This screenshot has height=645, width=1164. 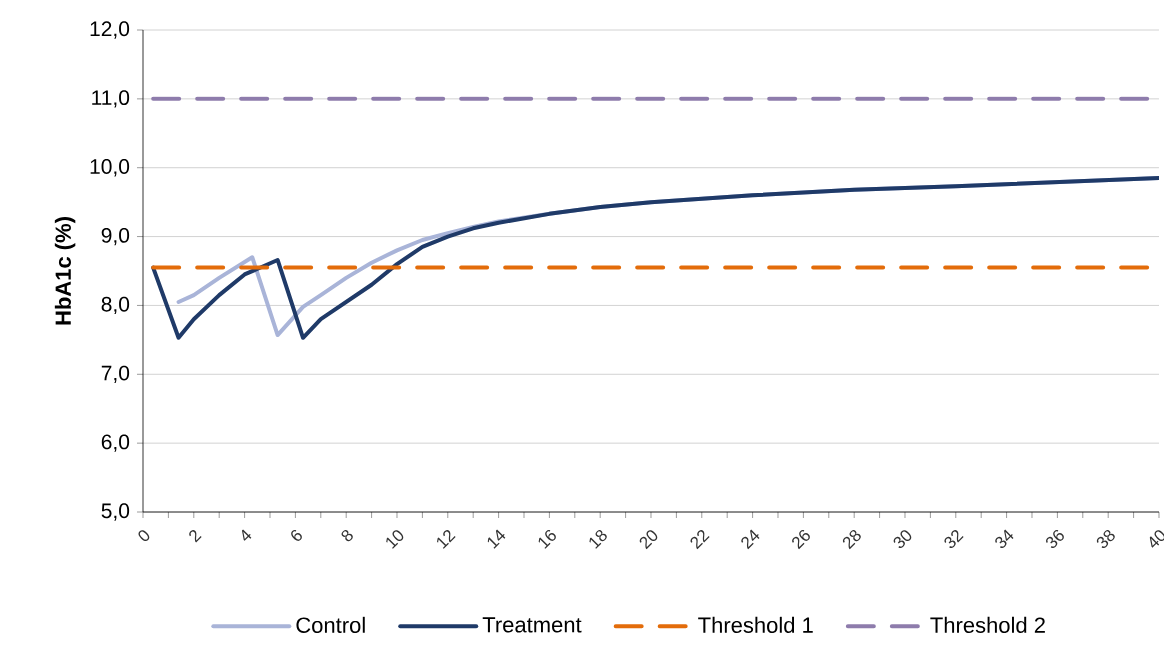 What do you see at coordinates (987, 624) in the screenshot?
I see `legend-label: Threshold 2` at bounding box center [987, 624].